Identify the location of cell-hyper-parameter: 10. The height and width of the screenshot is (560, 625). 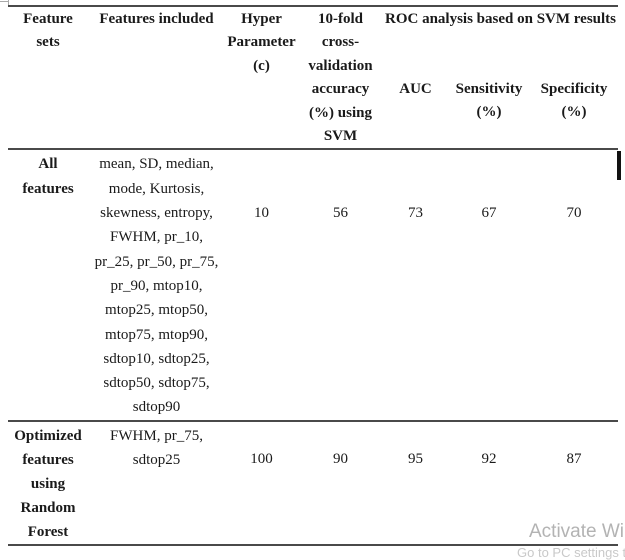
(261, 213).